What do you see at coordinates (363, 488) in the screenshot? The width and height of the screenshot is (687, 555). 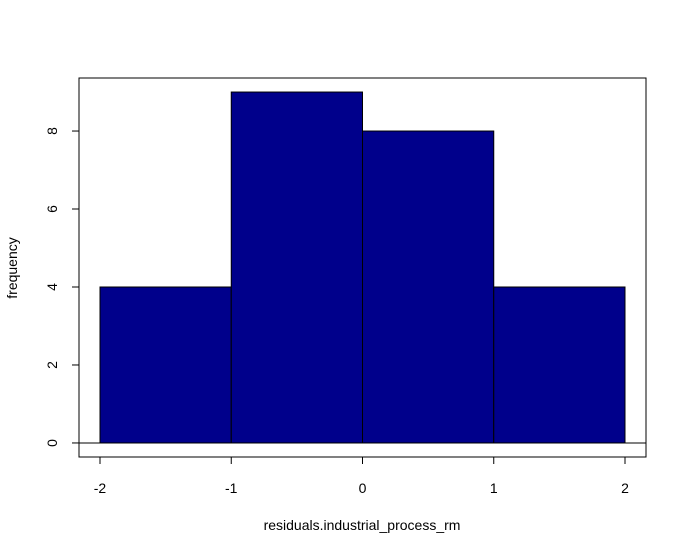 I see `x-tick-label: 0` at bounding box center [363, 488].